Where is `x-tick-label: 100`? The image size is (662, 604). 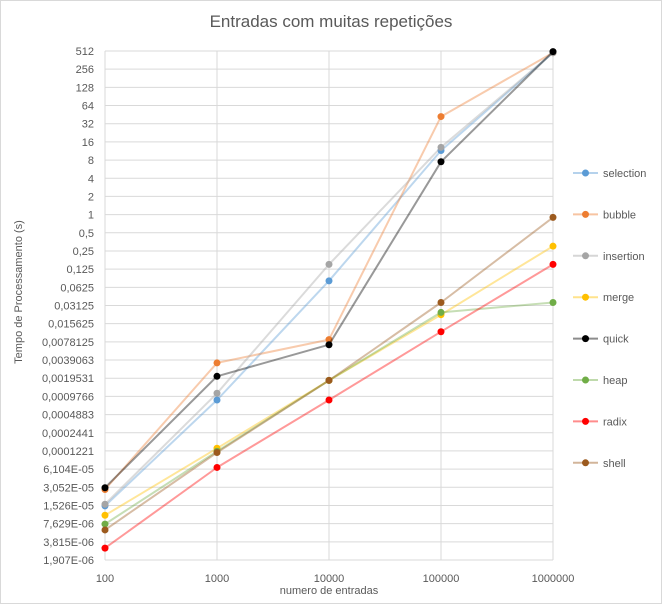 x-tick-label: 100 is located at coordinates (105, 579).